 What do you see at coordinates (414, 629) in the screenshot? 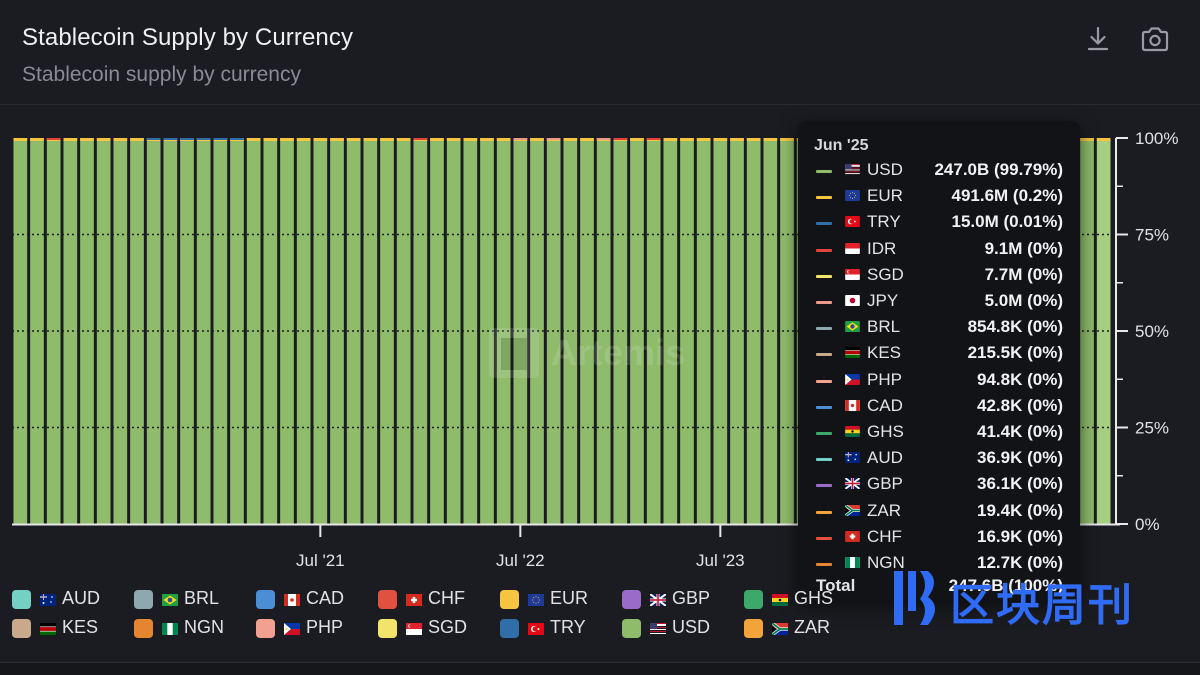
I see `sgd-flag-icon` at bounding box center [414, 629].